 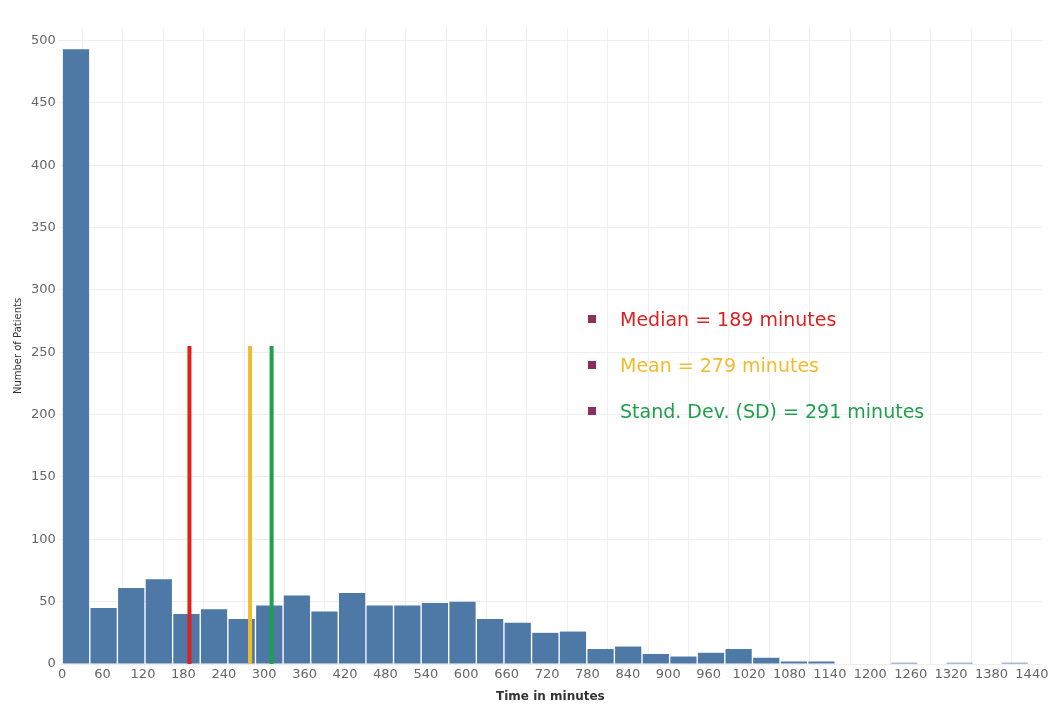 I want to click on y-tick-label: 500, so click(x=43, y=39).